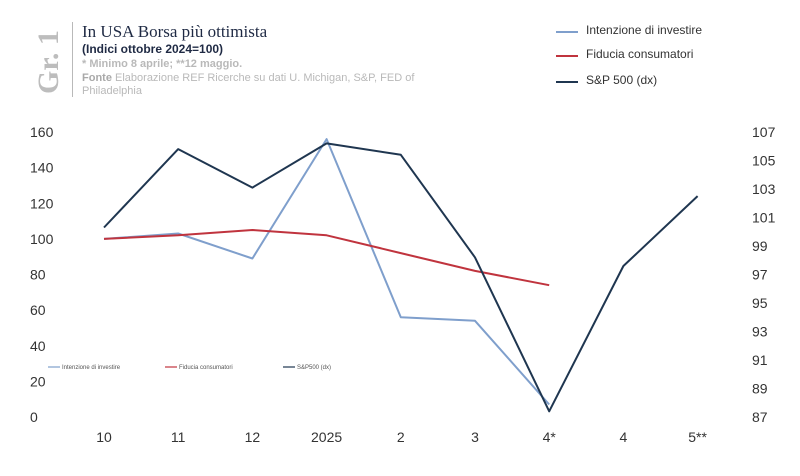 This screenshot has height=476, width=800. What do you see at coordinates (764, 161) in the screenshot?
I see `right-tick-label: 105` at bounding box center [764, 161].